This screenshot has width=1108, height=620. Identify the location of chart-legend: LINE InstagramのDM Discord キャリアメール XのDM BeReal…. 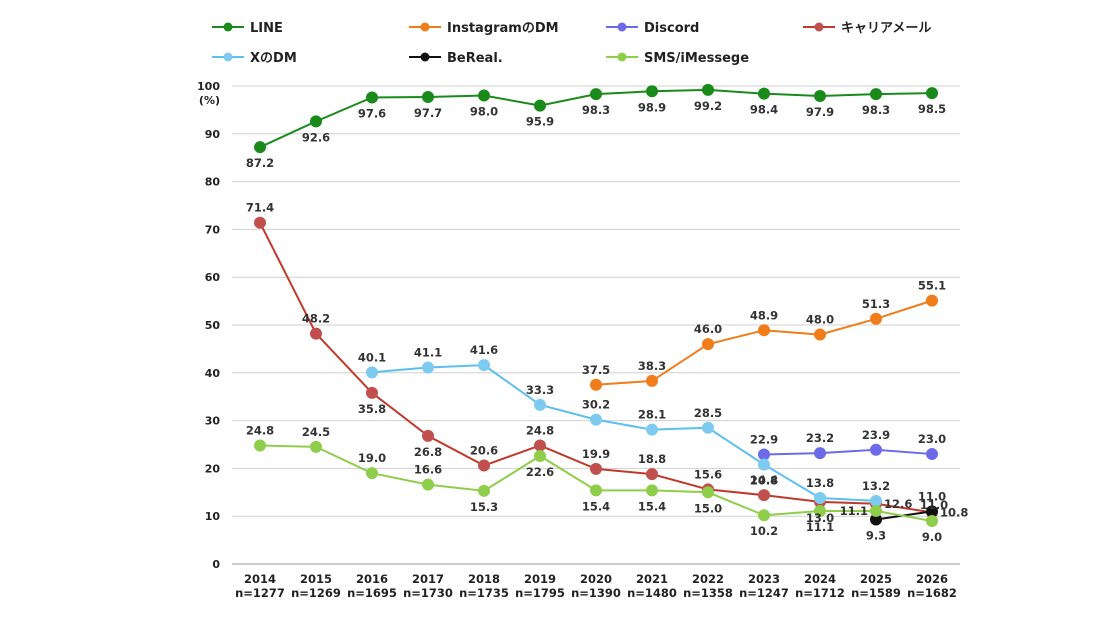
(571, 43).